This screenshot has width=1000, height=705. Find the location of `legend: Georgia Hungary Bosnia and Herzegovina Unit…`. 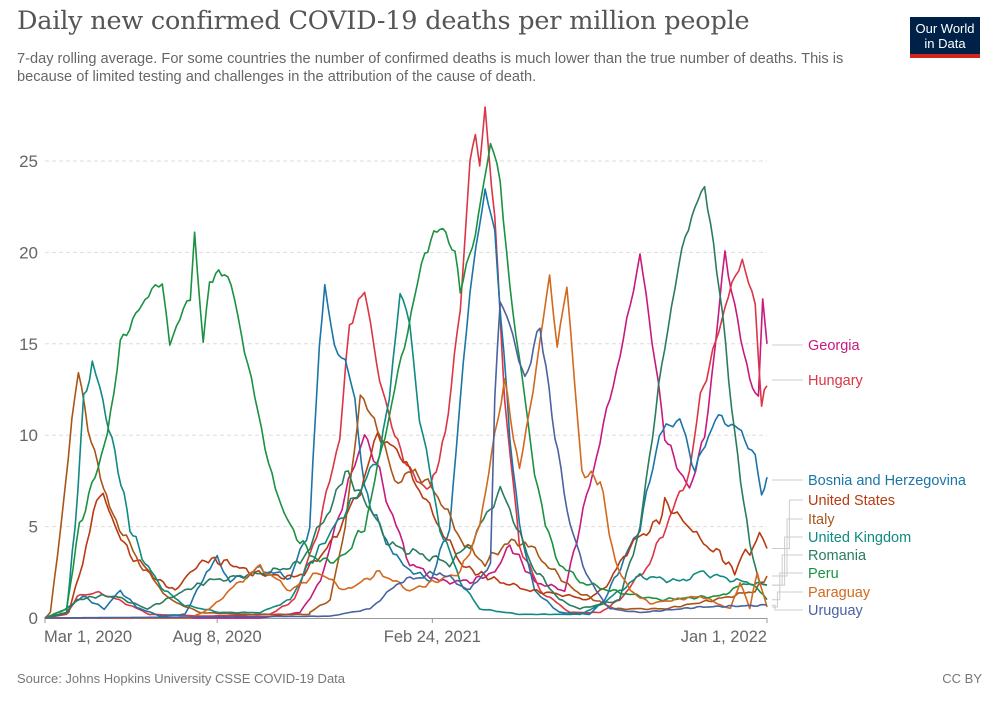

legend: Georgia Hungary Bosnia and Herzegovina Unit… is located at coordinates (869, 478).